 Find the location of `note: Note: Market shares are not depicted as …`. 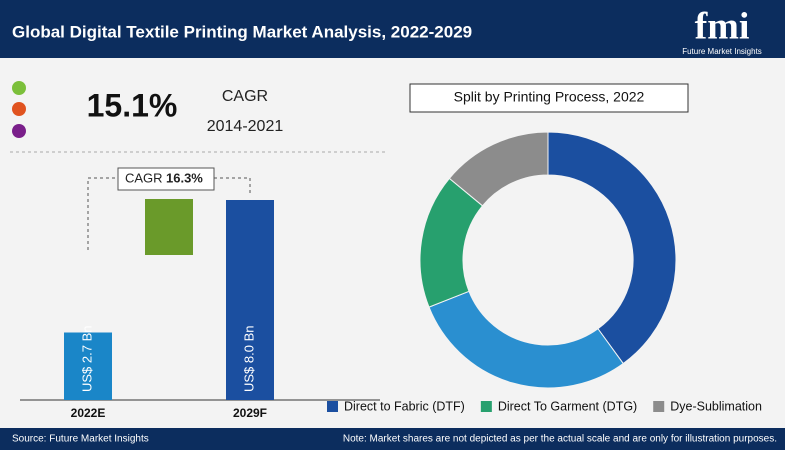

note: Note: Market shares are not depicted as … is located at coordinates (560, 439).